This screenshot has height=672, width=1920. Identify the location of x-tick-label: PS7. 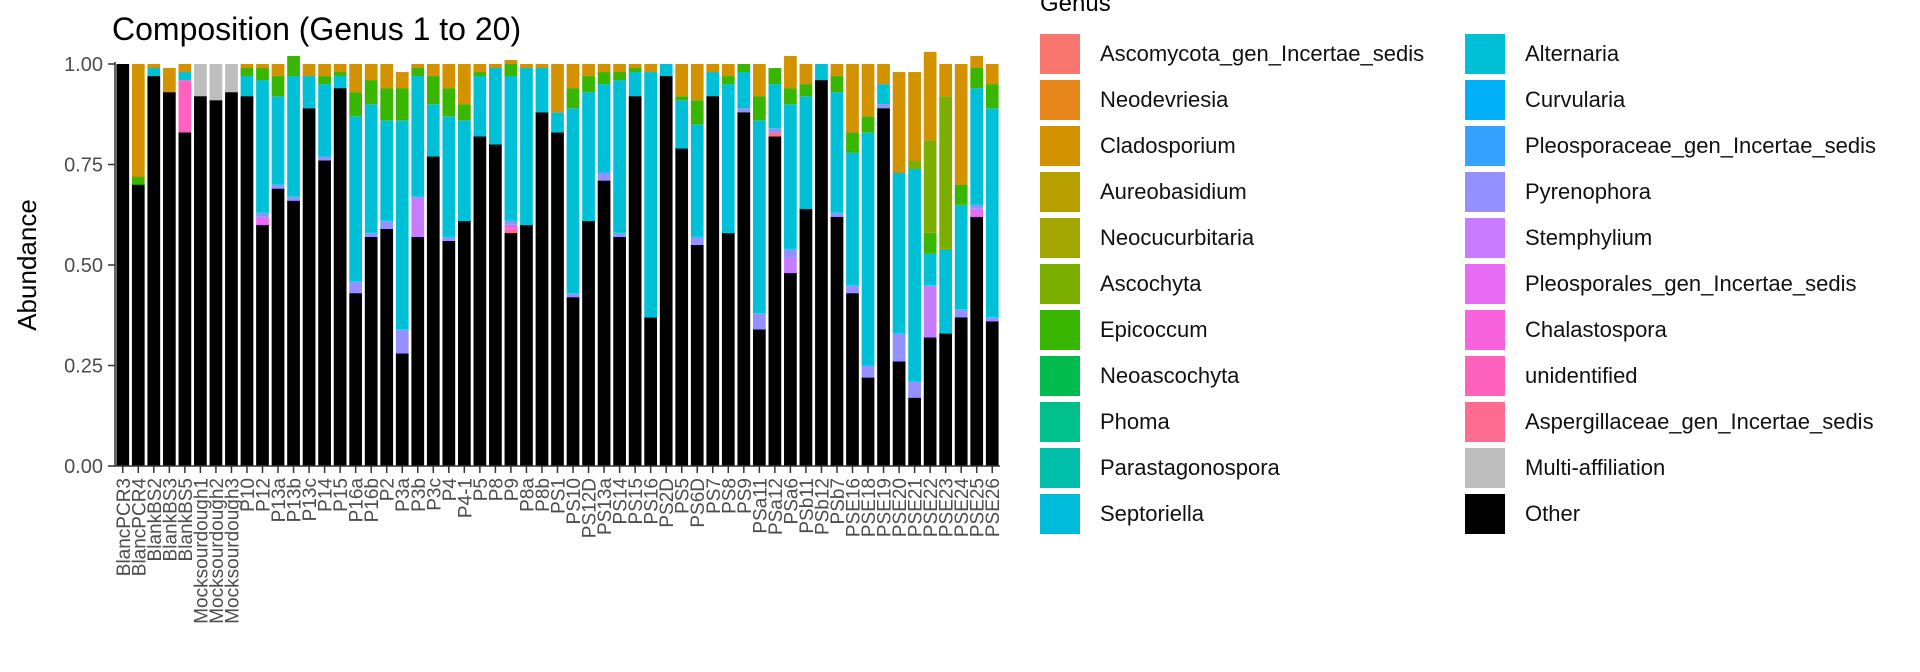
(714, 496).